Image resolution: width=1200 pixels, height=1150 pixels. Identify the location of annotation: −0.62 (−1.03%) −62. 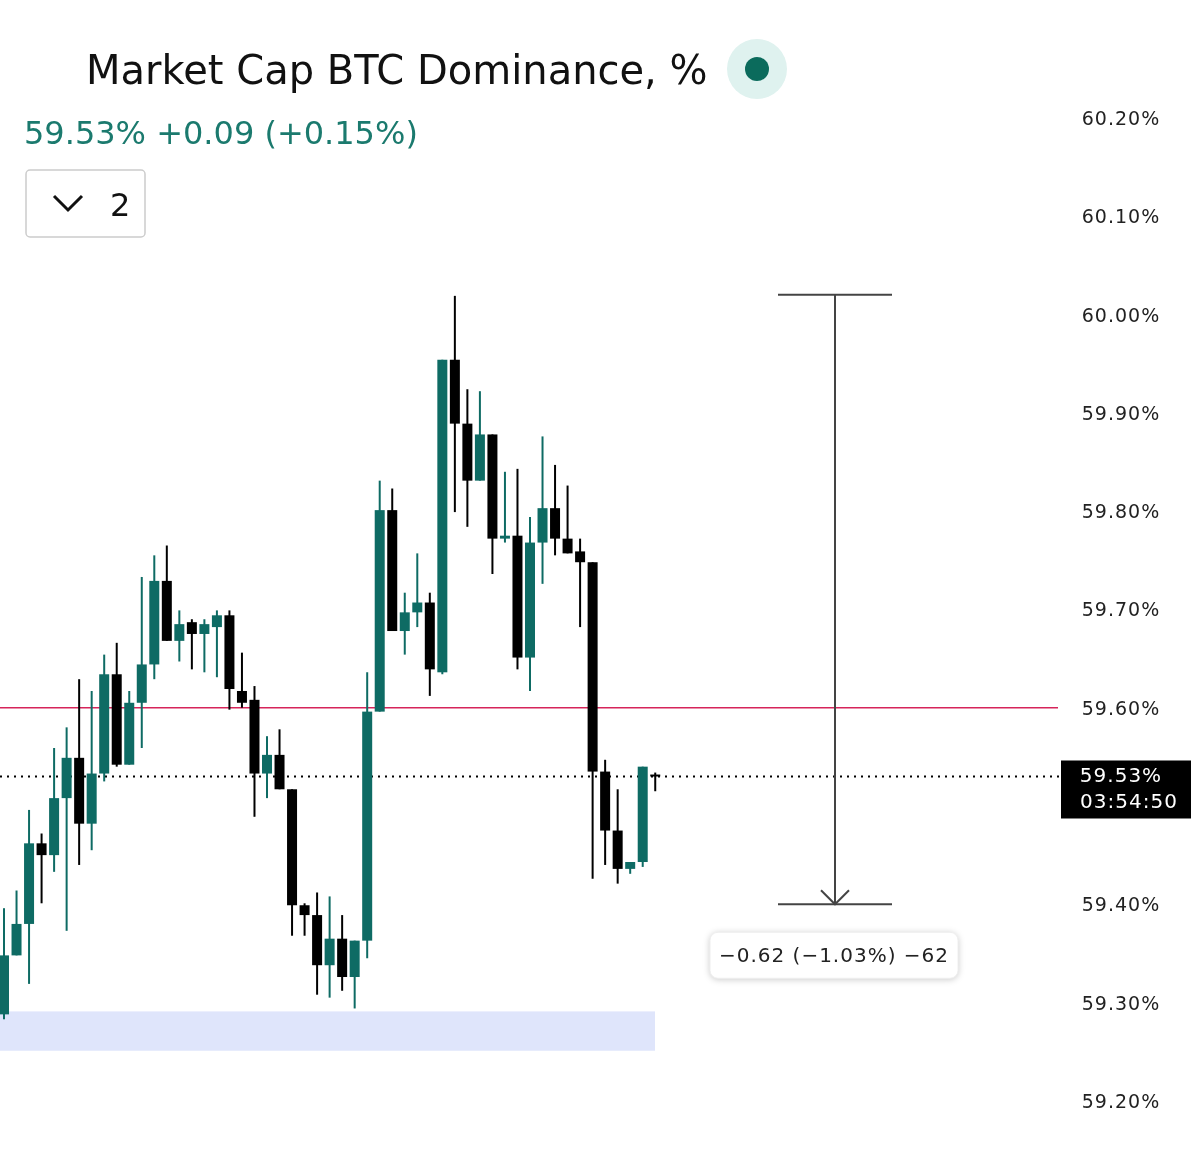
(834, 955).